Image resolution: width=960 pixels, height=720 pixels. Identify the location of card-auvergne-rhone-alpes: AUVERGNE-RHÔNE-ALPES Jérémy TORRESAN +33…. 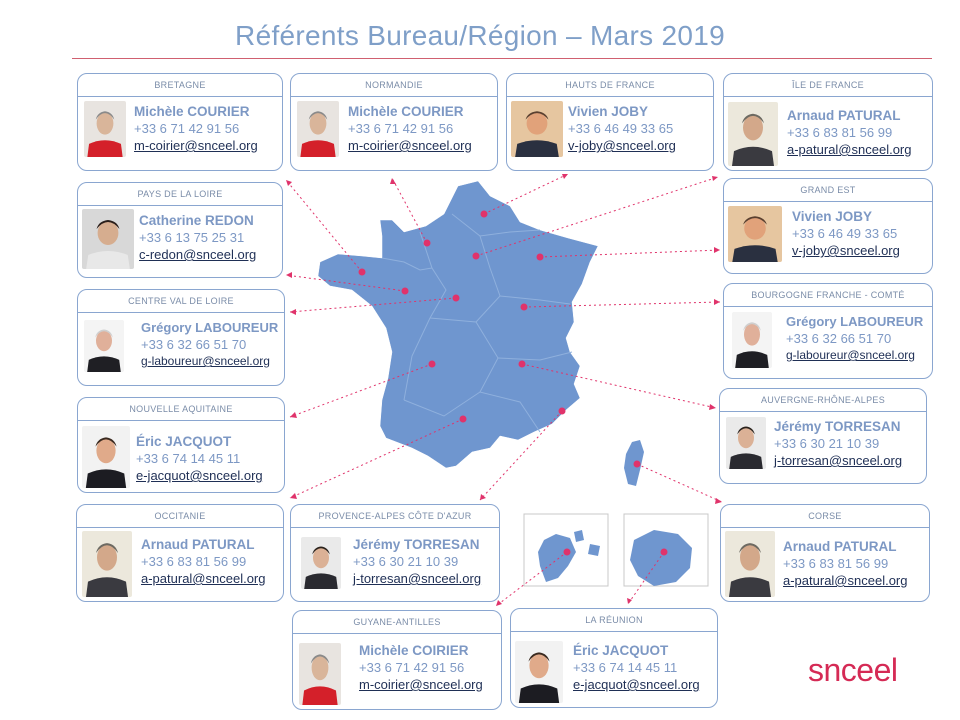
(823, 436).